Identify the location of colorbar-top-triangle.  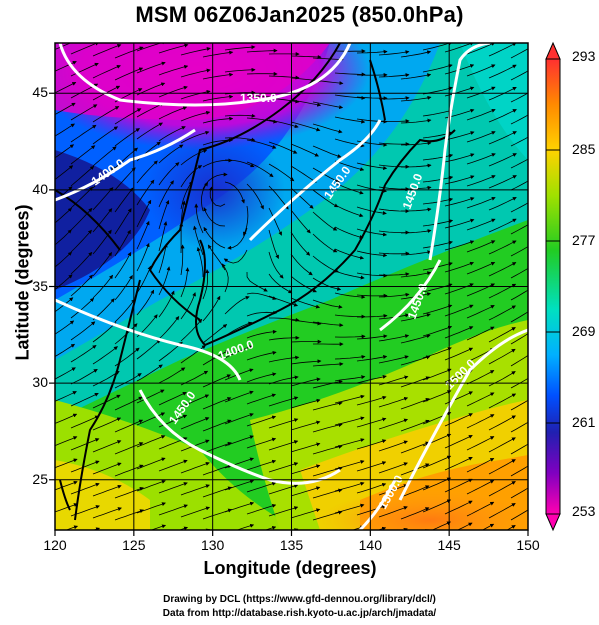
(553, 50).